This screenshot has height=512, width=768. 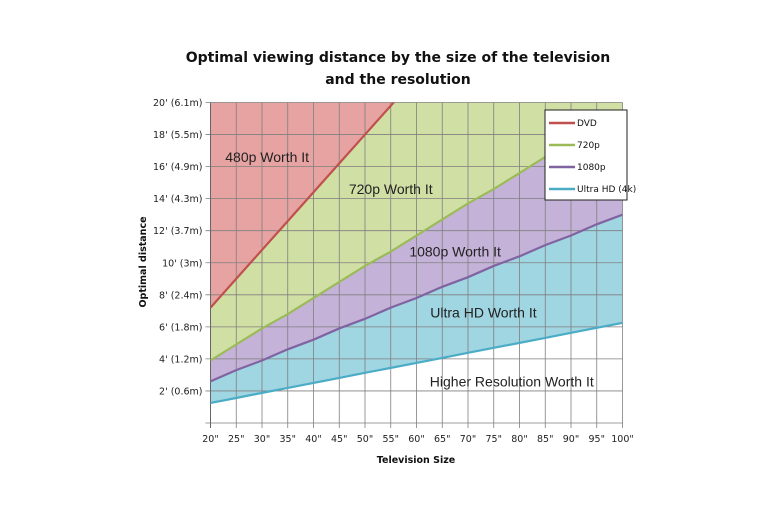 I want to click on x-tick-label: 45", so click(x=339, y=439).